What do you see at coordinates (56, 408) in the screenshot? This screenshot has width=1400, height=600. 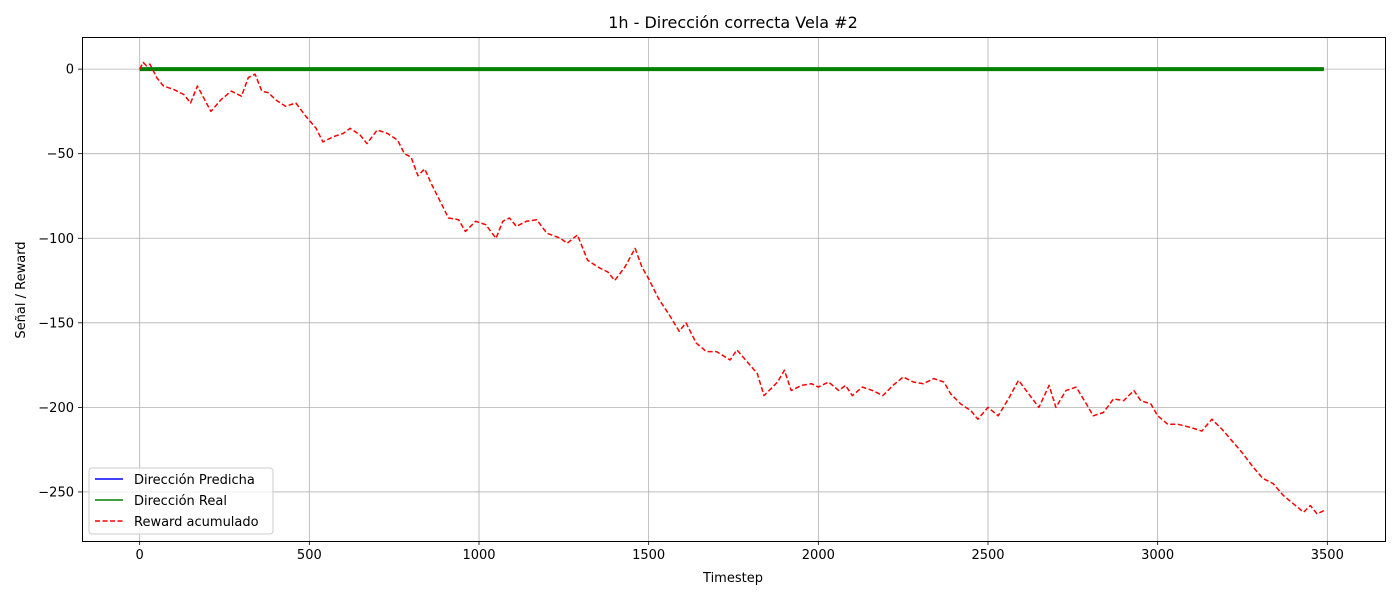 I see `y-tick-label: −200` at bounding box center [56, 408].